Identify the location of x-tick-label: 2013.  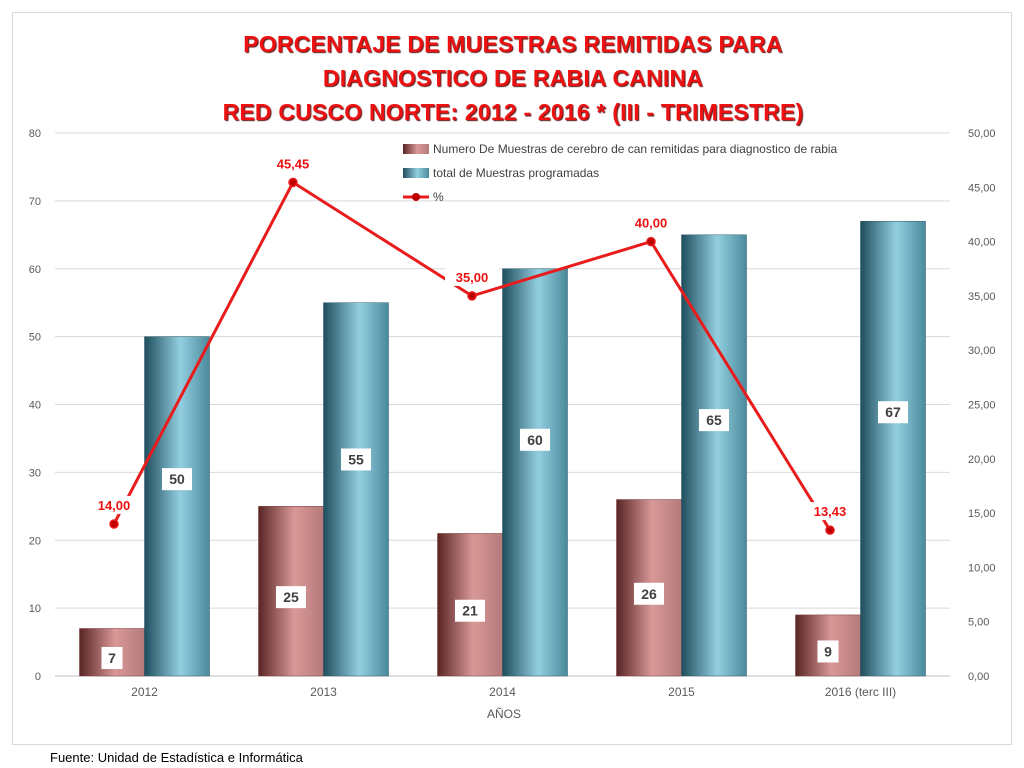
(323, 692).